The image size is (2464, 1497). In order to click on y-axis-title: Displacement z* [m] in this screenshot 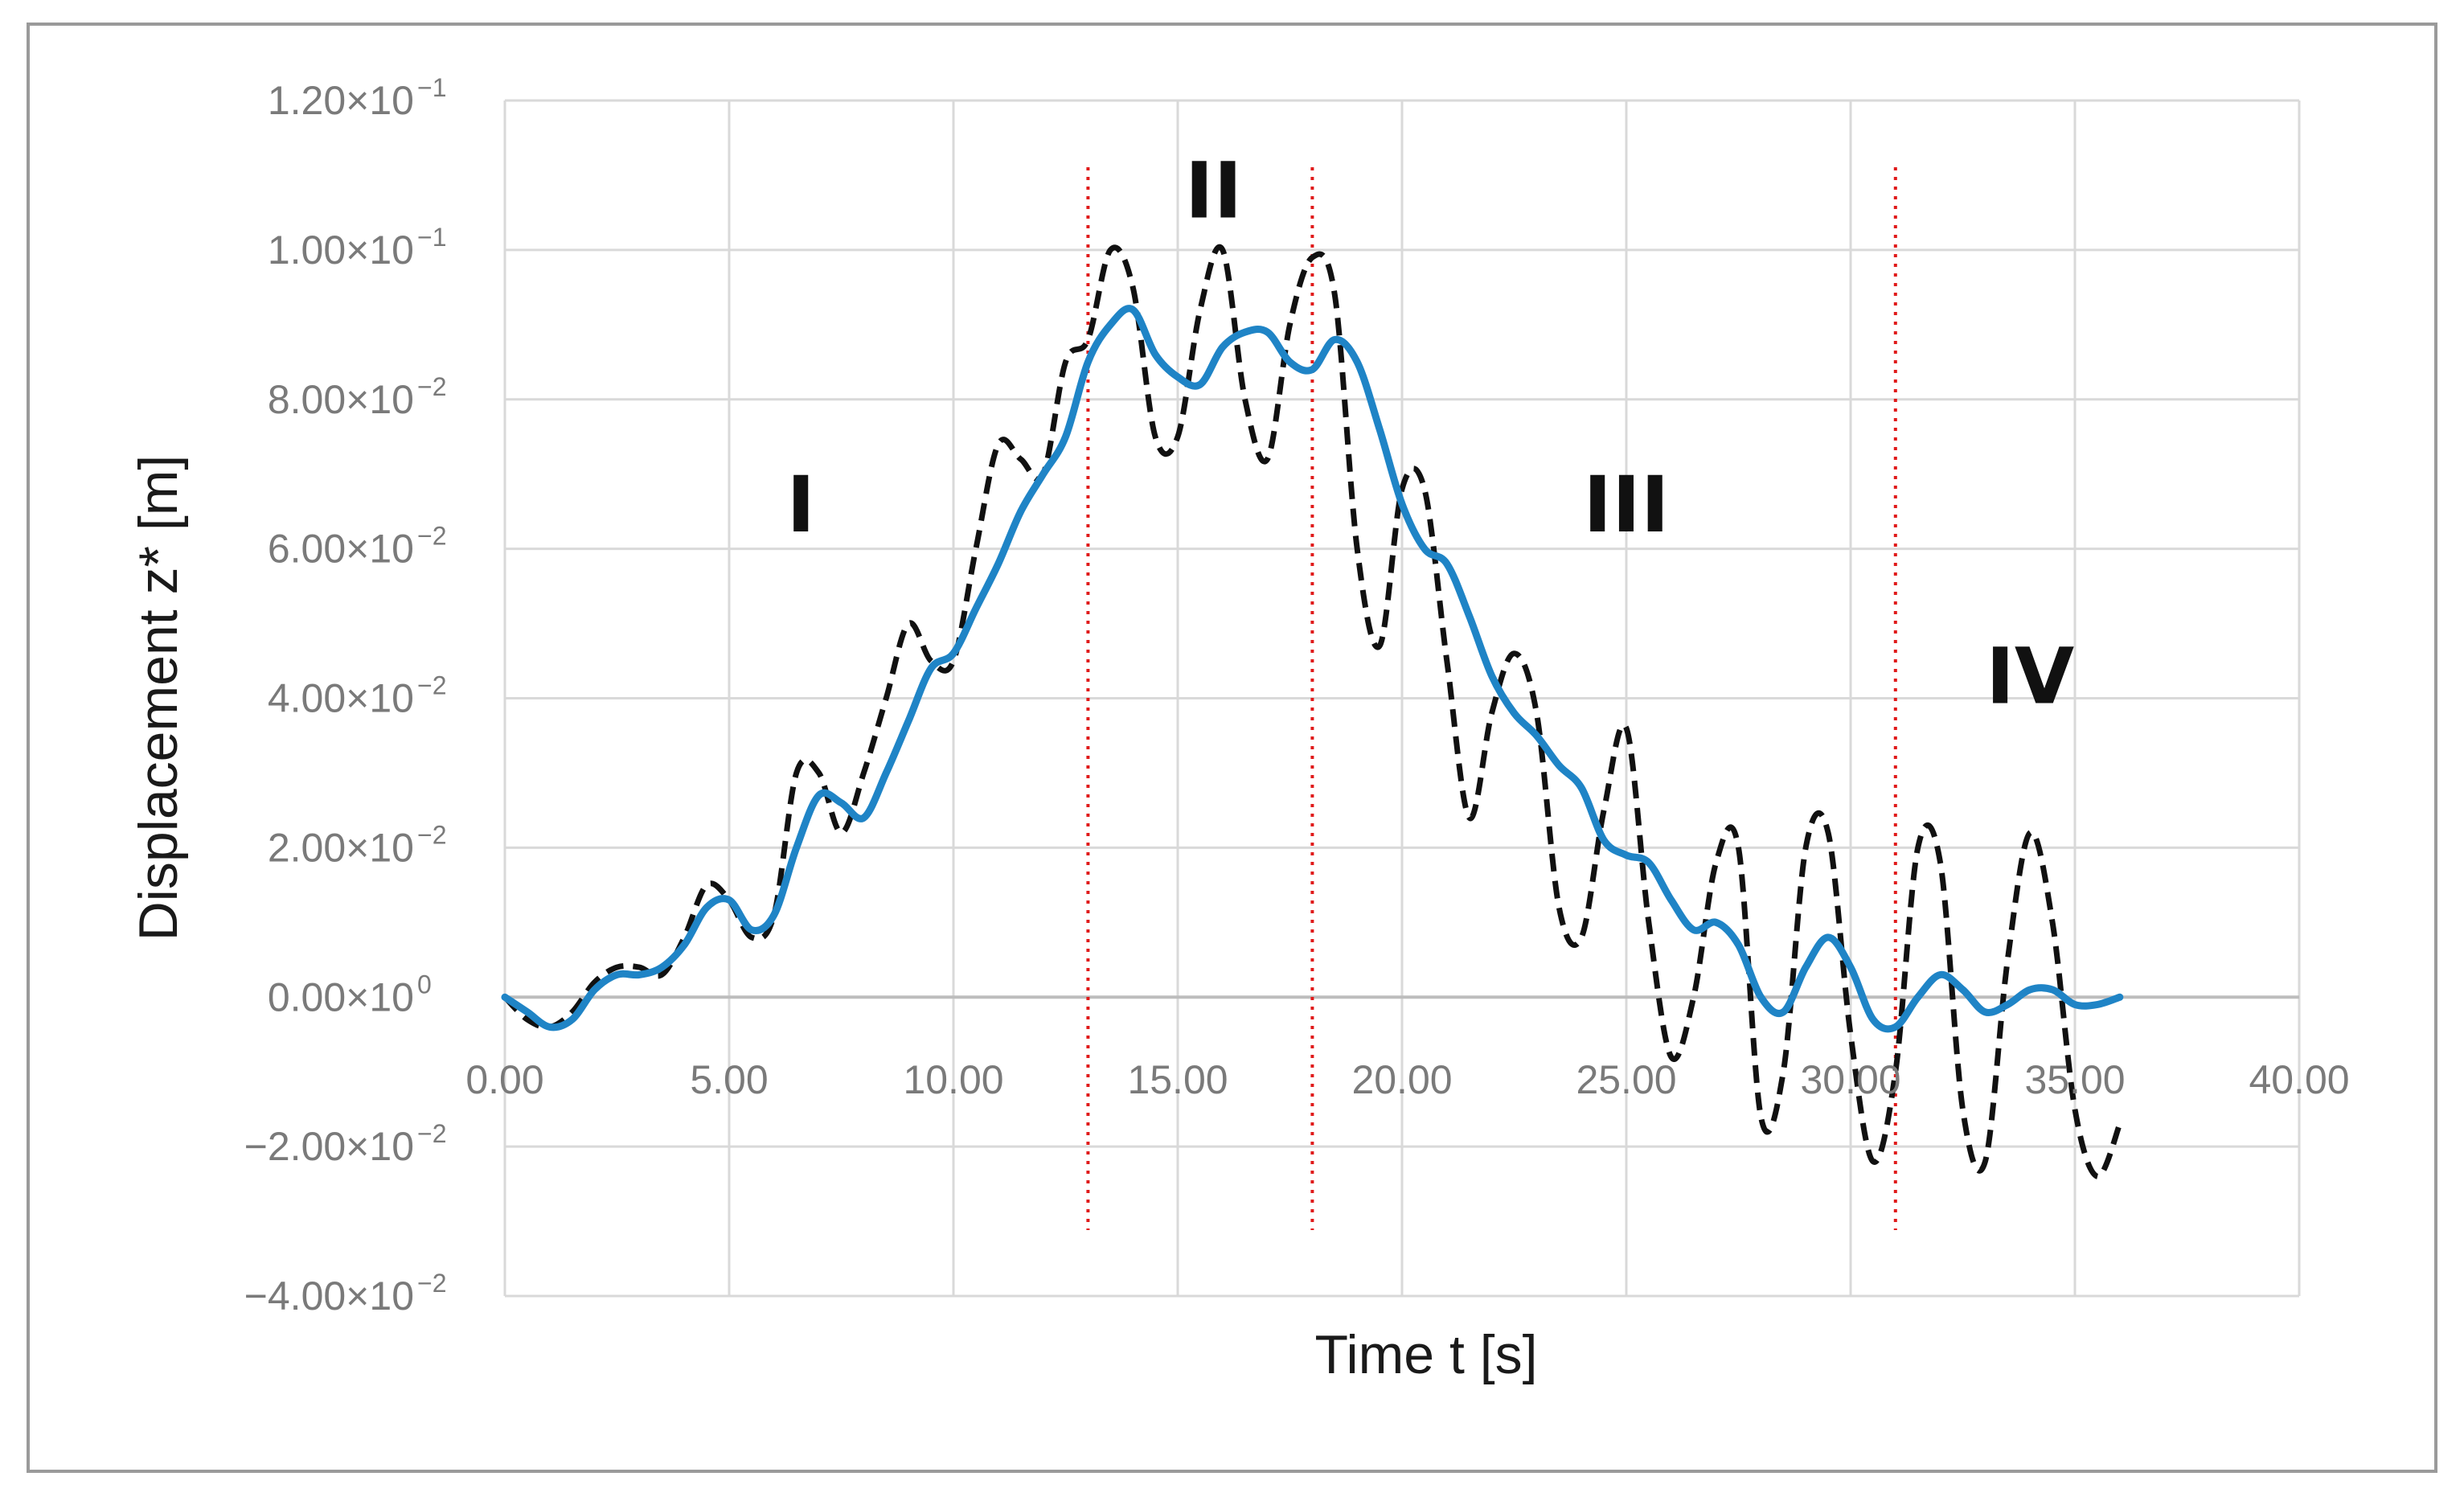, I will do `click(158, 698)`.